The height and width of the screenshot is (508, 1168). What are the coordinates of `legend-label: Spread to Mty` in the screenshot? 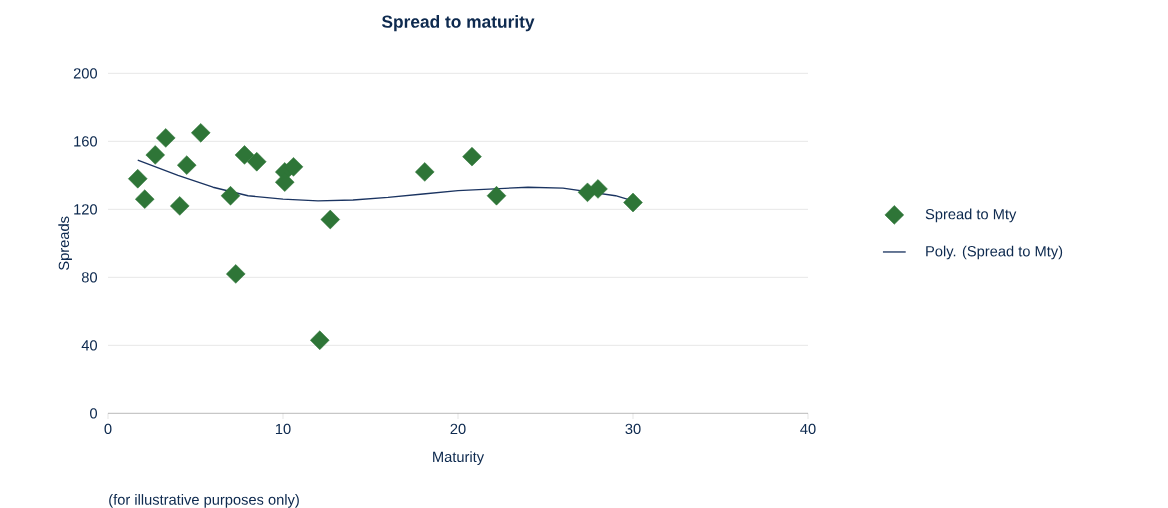 It's located at (971, 215).